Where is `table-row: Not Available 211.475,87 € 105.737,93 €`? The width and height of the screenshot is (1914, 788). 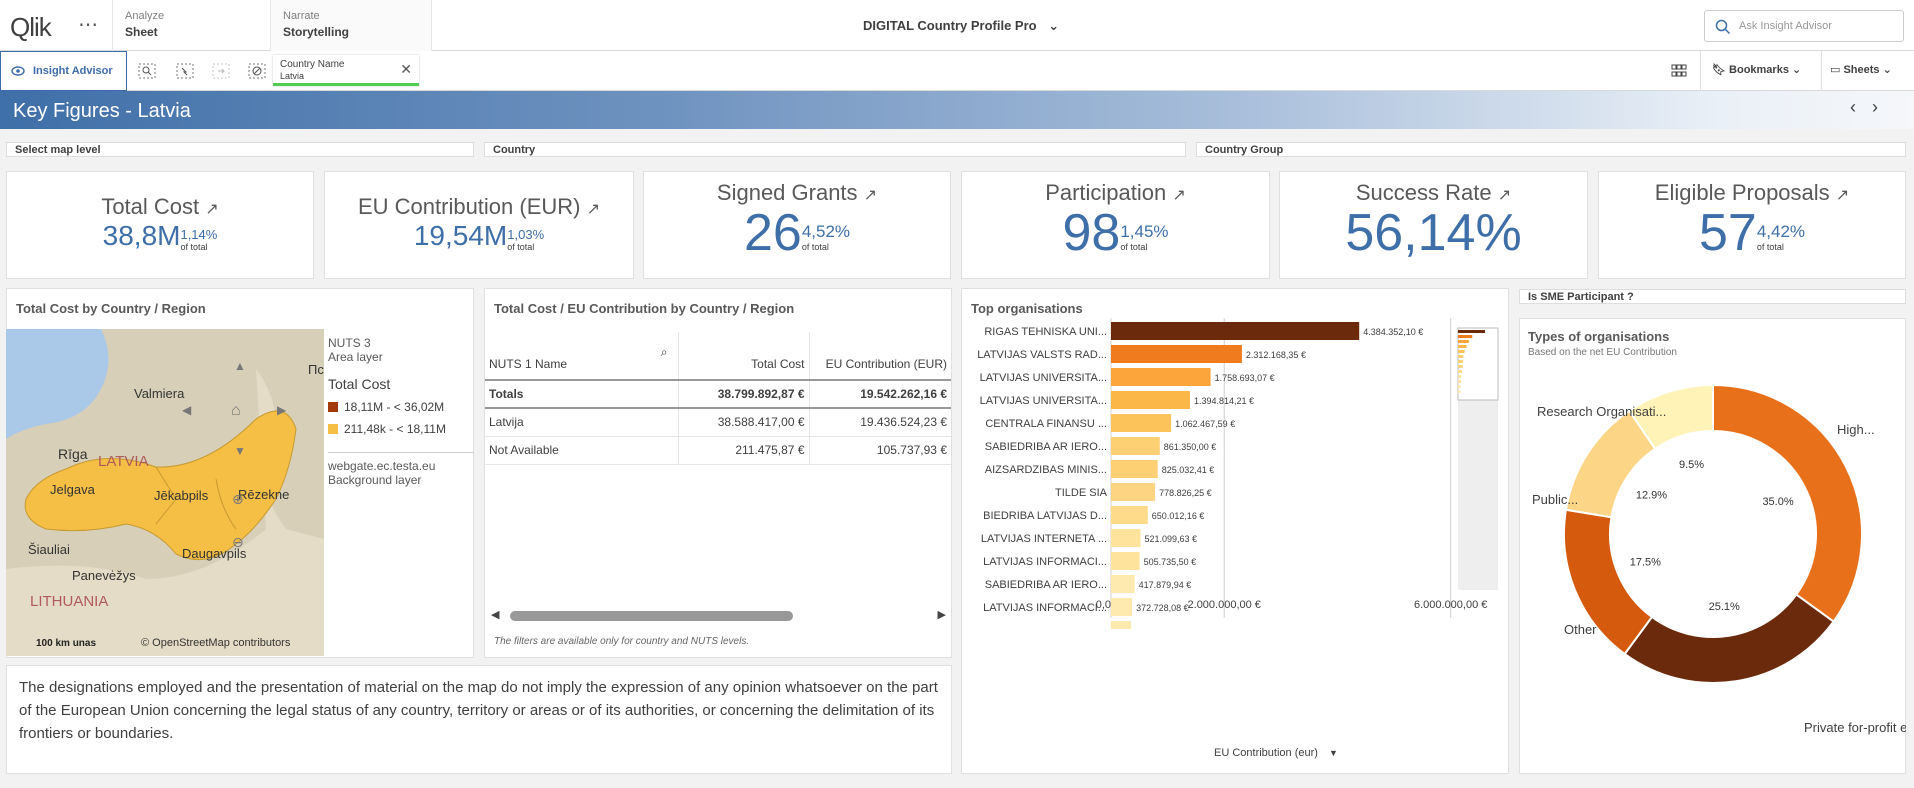 table-row: Not Available 211.475,87 € 105.737,93 € is located at coordinates (718, 450).